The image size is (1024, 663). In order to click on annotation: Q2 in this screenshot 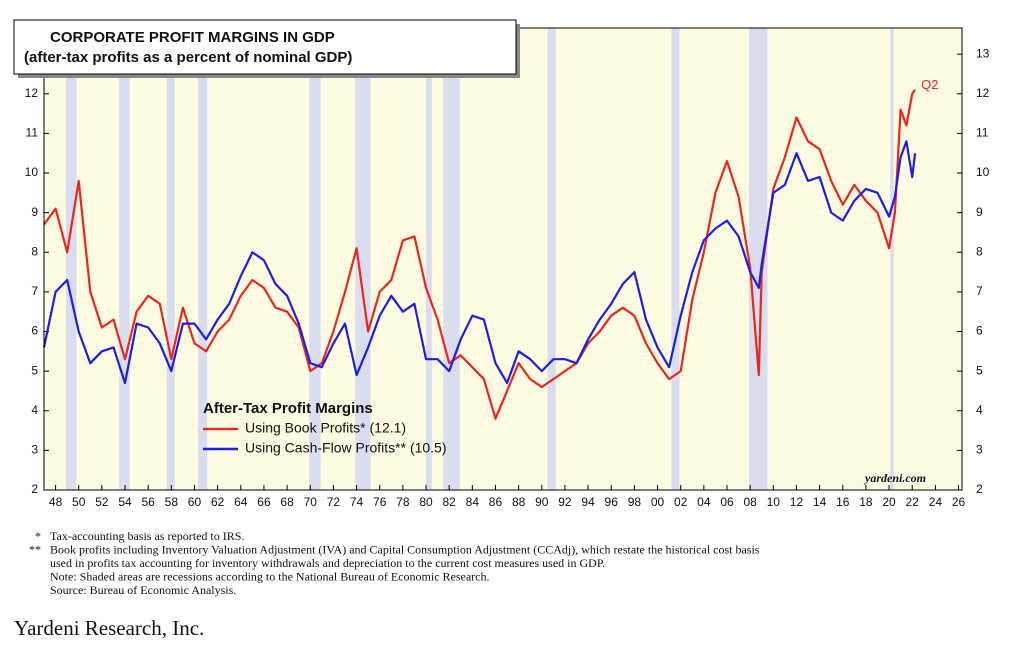, I will do `click(929, 84)`.